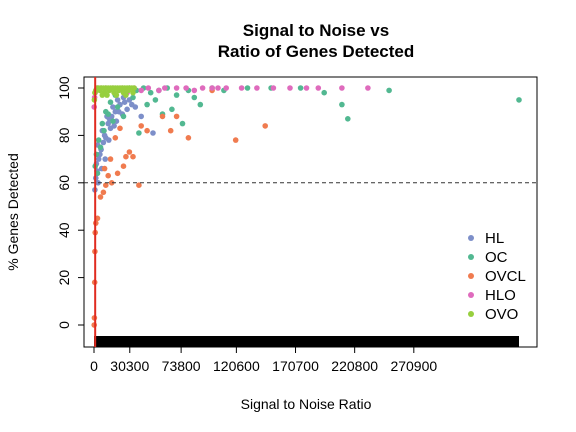 This screenshot has height=432, width=576. I want to click on legend-label-hl: HL, so click(494, 238).